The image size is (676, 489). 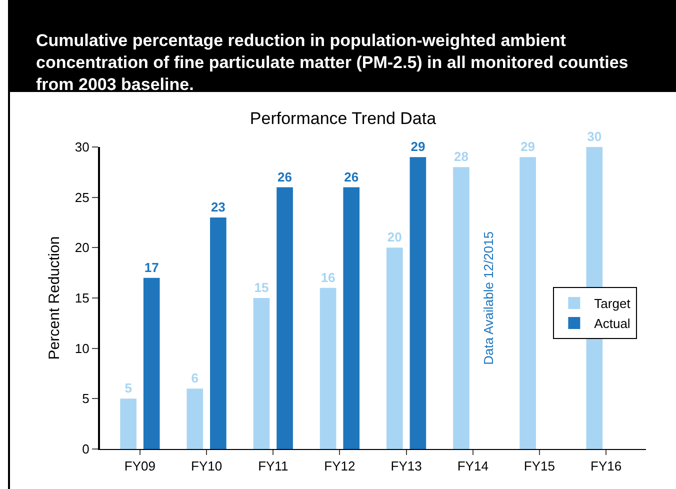 I want to click on data-label: 30, so click(x=594, y=136).